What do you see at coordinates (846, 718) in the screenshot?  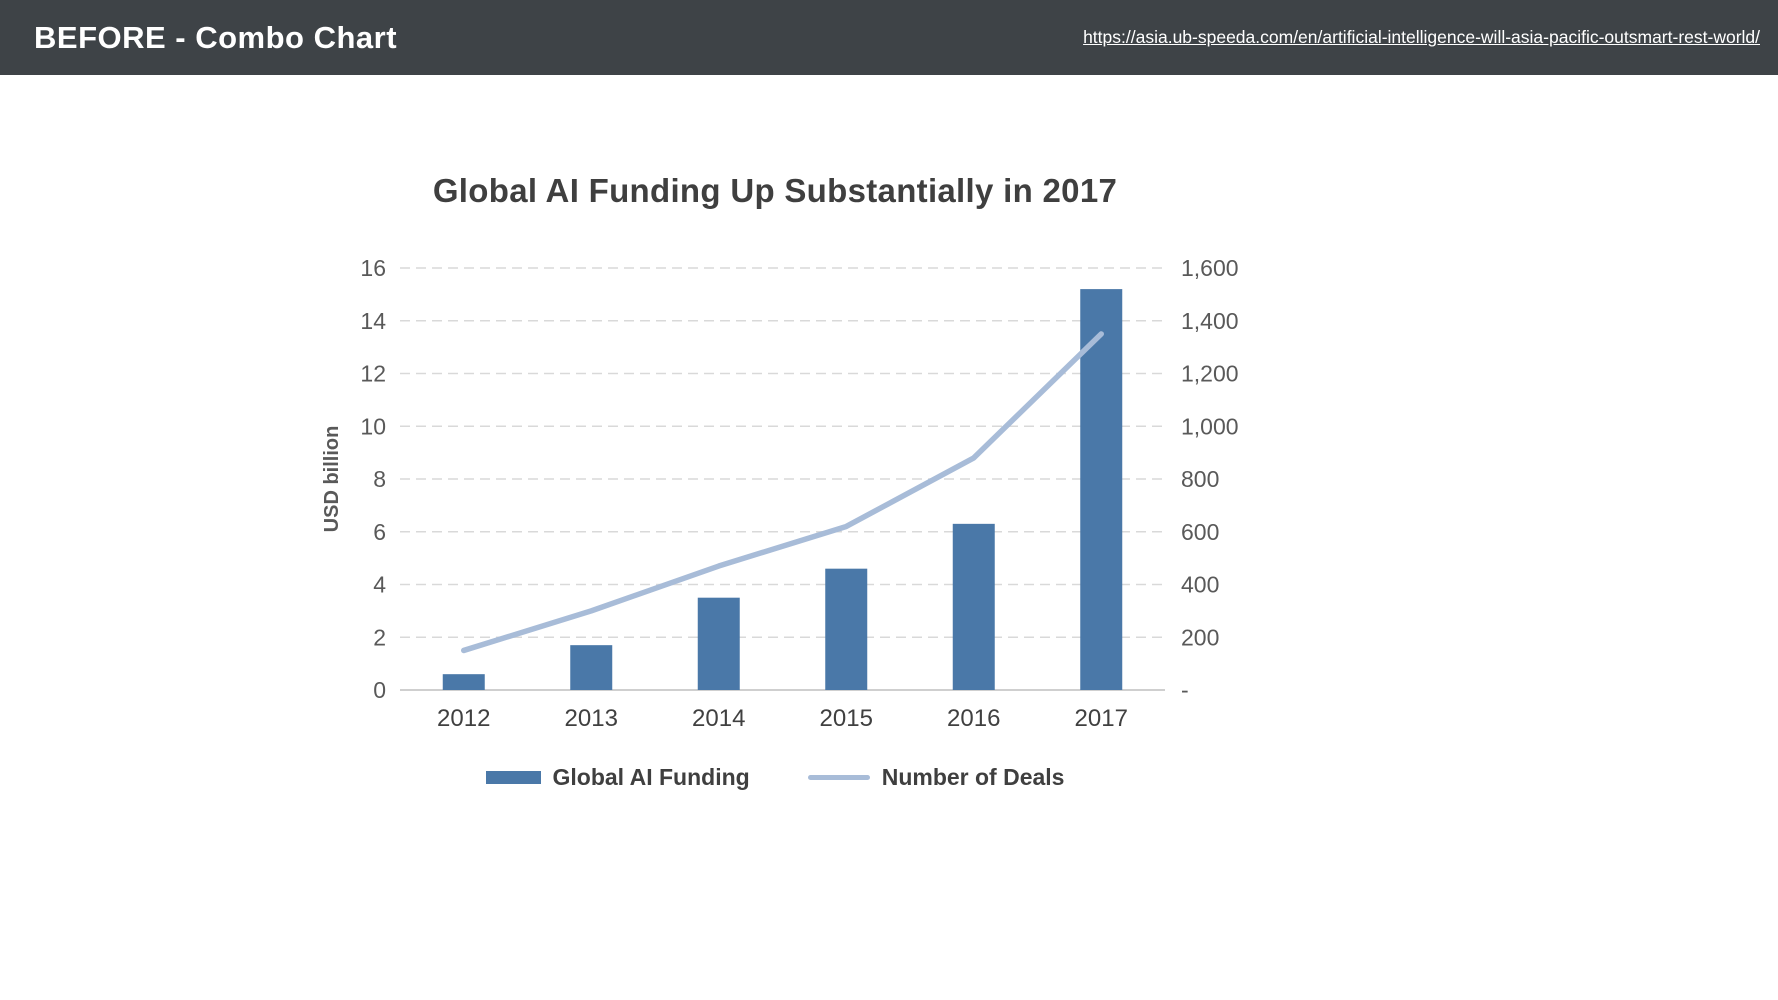 I see `svg-text: 2015` at bounding box center [846, 718].